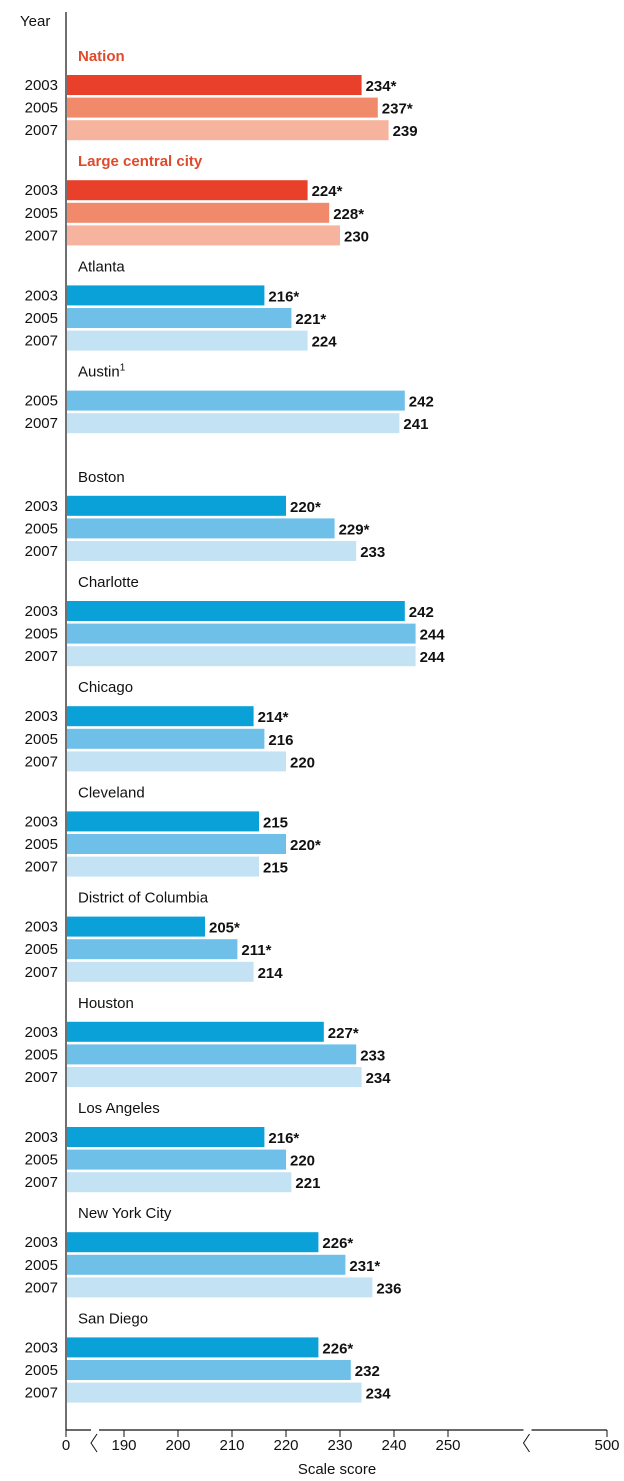  Describe the element at coordinates (140, 161) in the screenshot. I see `group-label: Large central city` at that location.